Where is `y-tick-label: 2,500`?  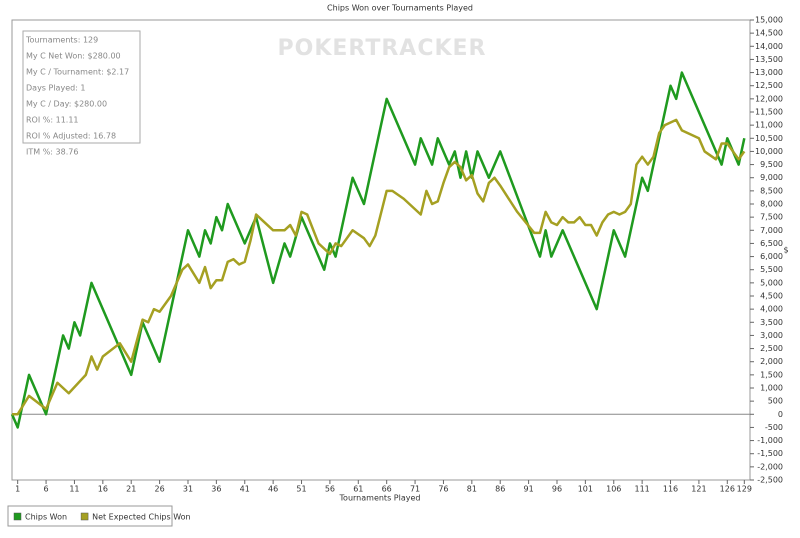
y-tick-label: 2,500 is located at coordinates (771, 348).